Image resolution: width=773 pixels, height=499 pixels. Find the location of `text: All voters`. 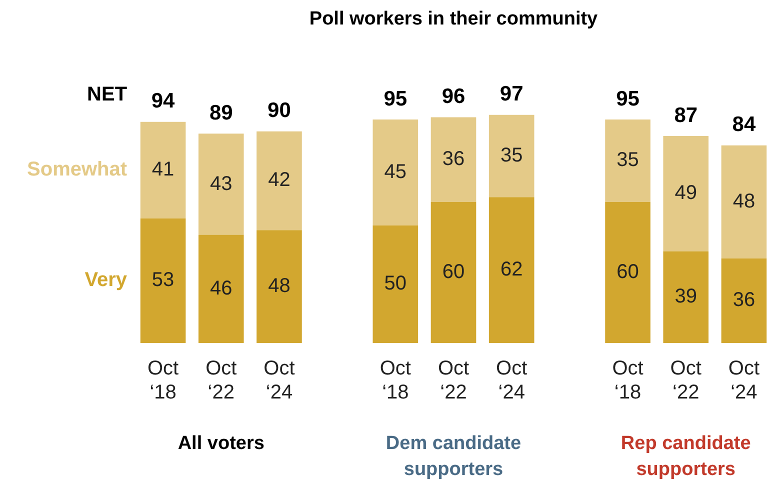

text: All voters is located at coordinates (221, 443).